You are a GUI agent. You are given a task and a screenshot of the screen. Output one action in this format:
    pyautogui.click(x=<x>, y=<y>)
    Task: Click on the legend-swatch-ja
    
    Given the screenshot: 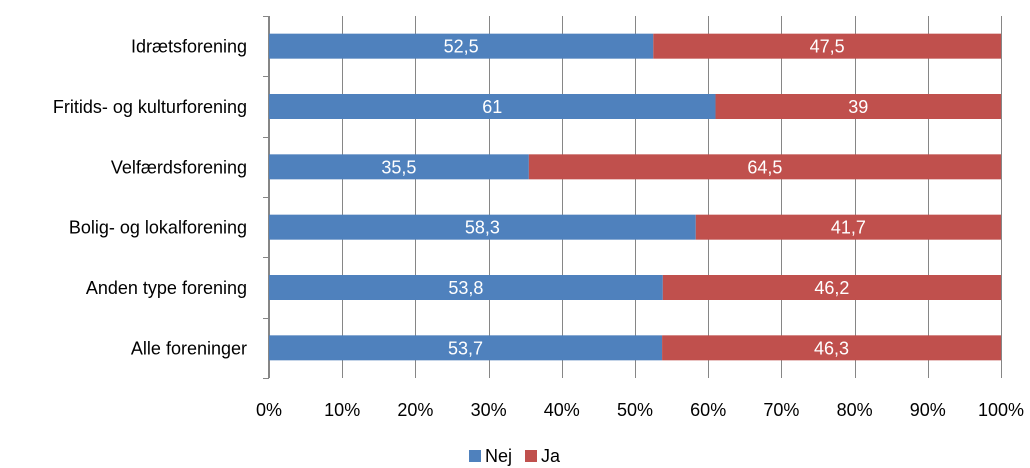 What is the action you would take?
    pyautogui.click(x=531, y=456)
    